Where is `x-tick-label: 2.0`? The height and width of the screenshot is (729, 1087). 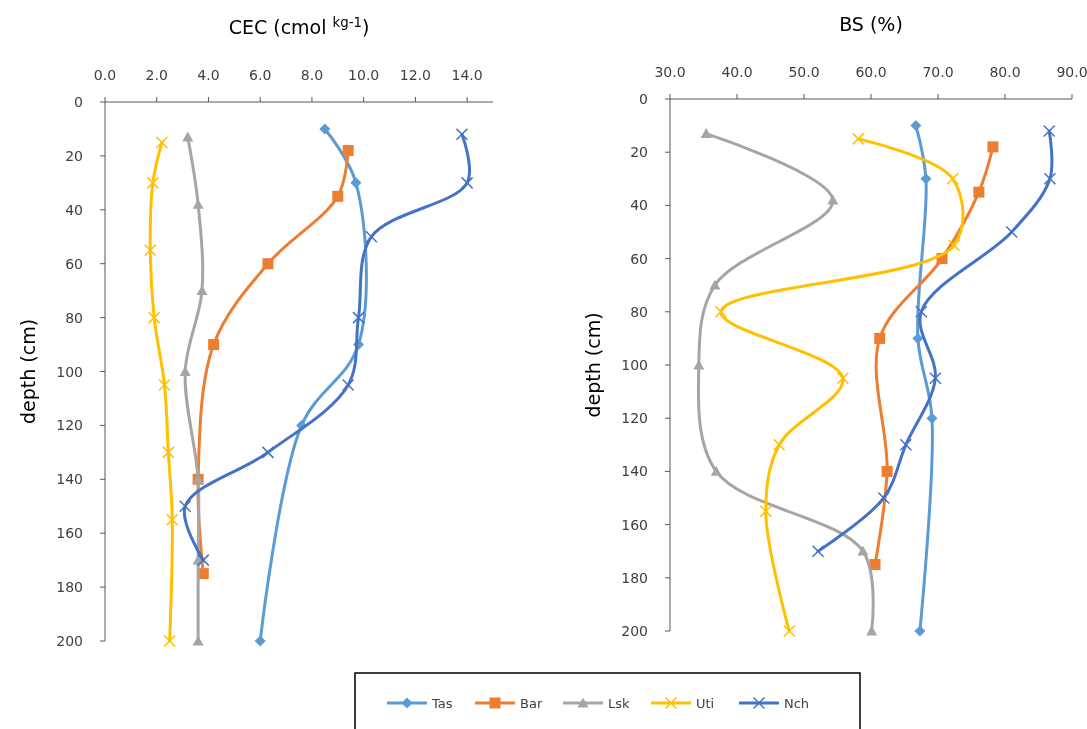
x-tick-label: 2.0 is located at coordinates (156, 75).